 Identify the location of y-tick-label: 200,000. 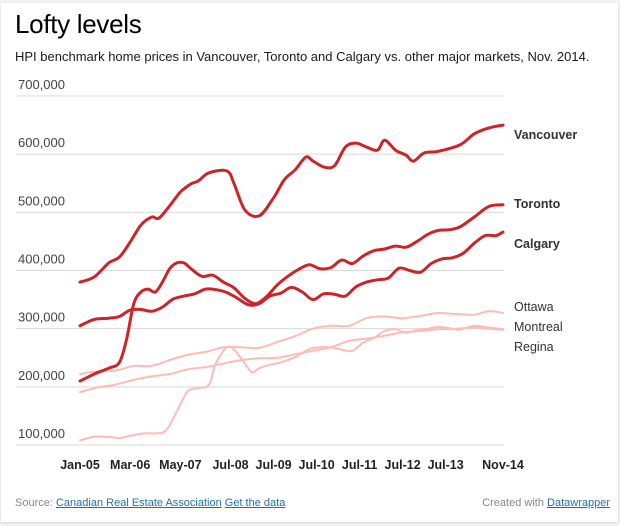
(41, 375).